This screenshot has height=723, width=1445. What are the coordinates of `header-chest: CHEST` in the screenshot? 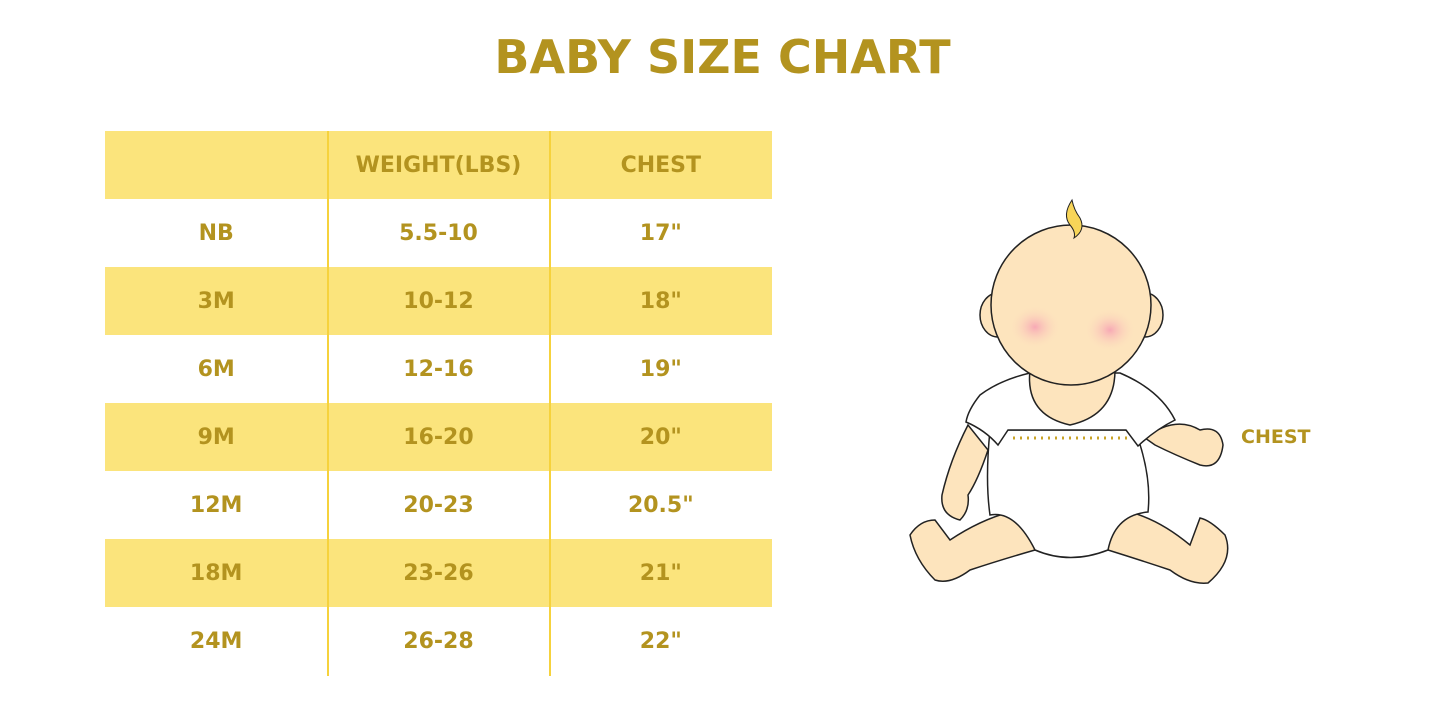 It's located at (661, 165).